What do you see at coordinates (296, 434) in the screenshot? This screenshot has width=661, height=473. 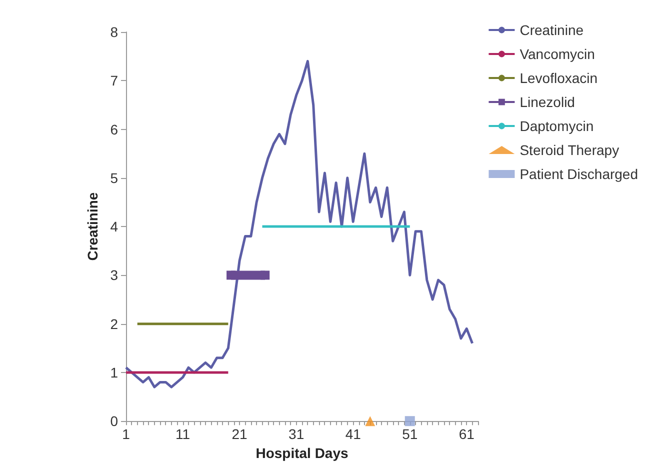 I see `x-tick-label: 31` at bounding box center [296, 434].